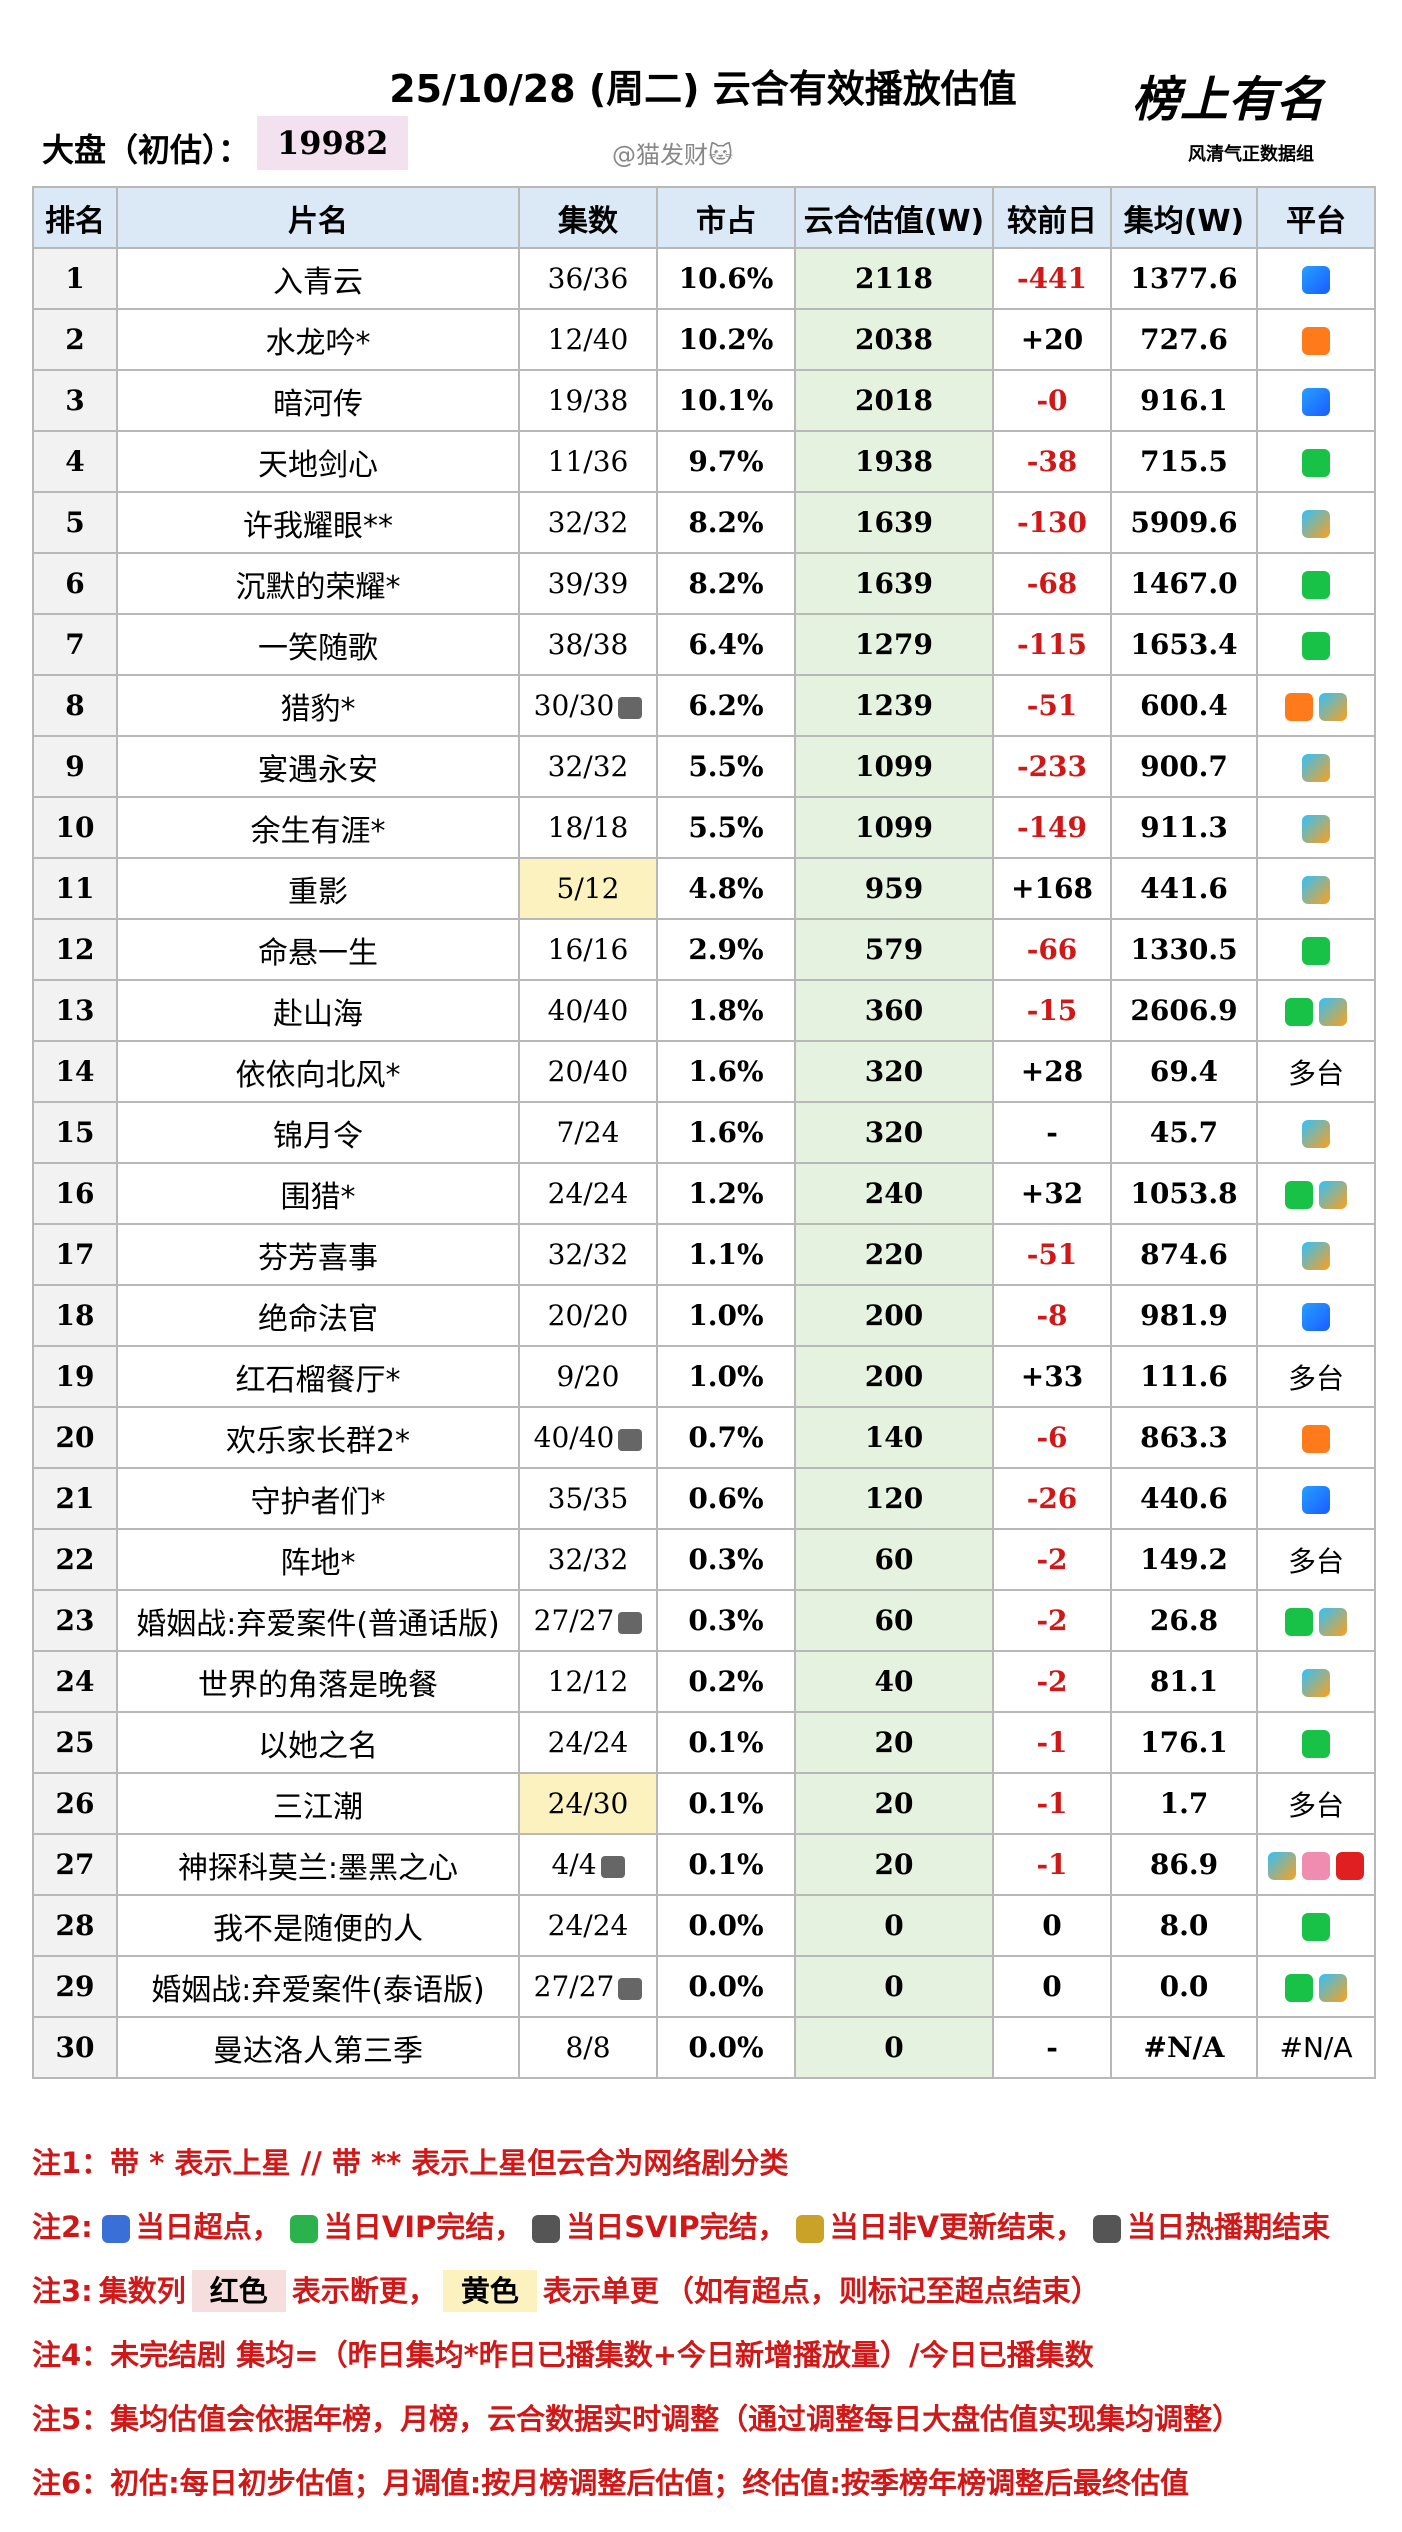 This screenshot has height=2532, width=1402. Describe the element at coordinates (588, 1315) in the screenshot. I see `cell-text: 20/20` at that location.